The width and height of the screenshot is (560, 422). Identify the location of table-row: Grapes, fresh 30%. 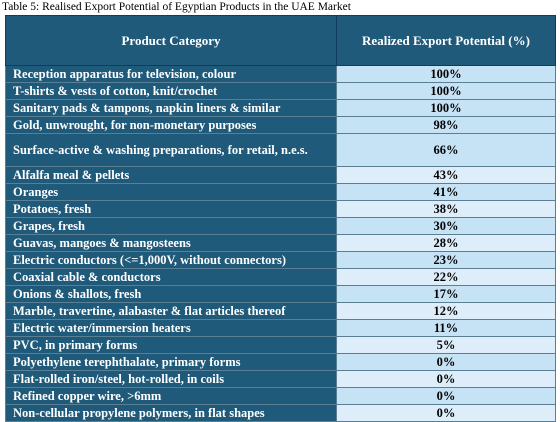
(280, 226).